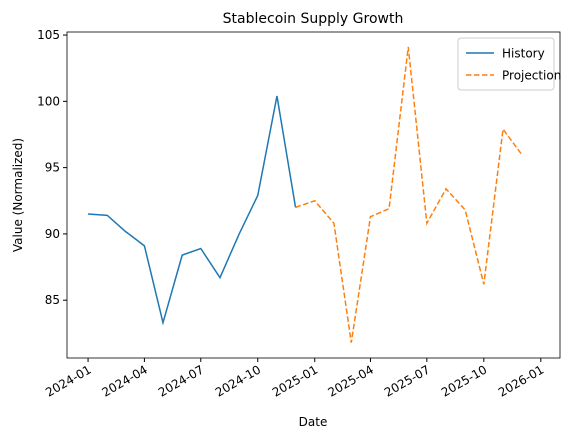 Image resolution: width=571 pixels, height=438 pixels. I want to click on y-tick-label: 95, so click(52, 168).